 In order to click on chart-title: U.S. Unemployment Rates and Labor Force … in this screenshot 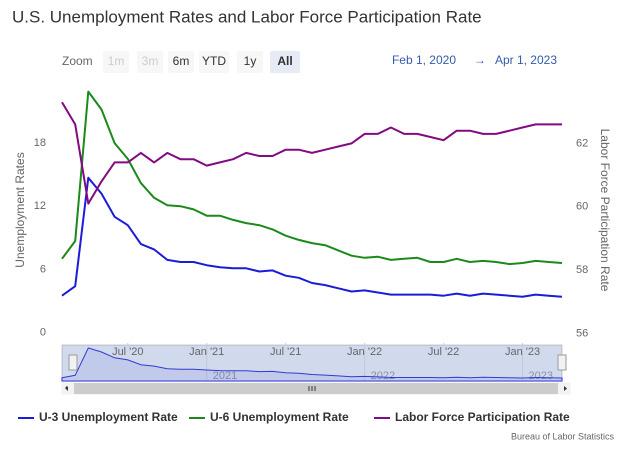, I will do `click(247, 16)`.